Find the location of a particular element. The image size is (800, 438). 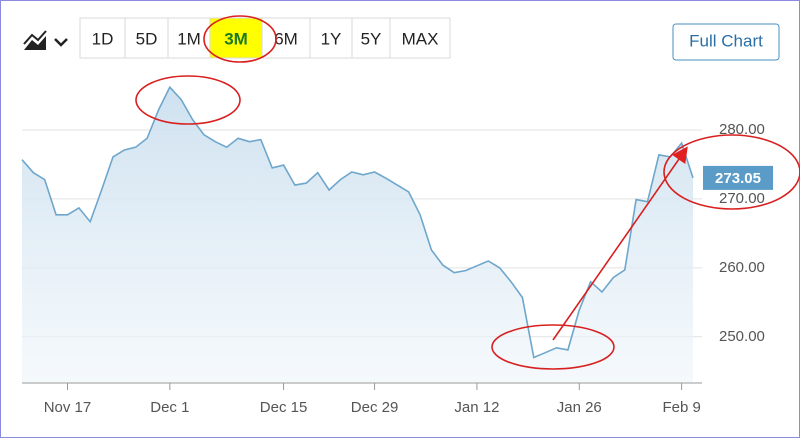

current-price-tag is located at coordinates (738, 177).